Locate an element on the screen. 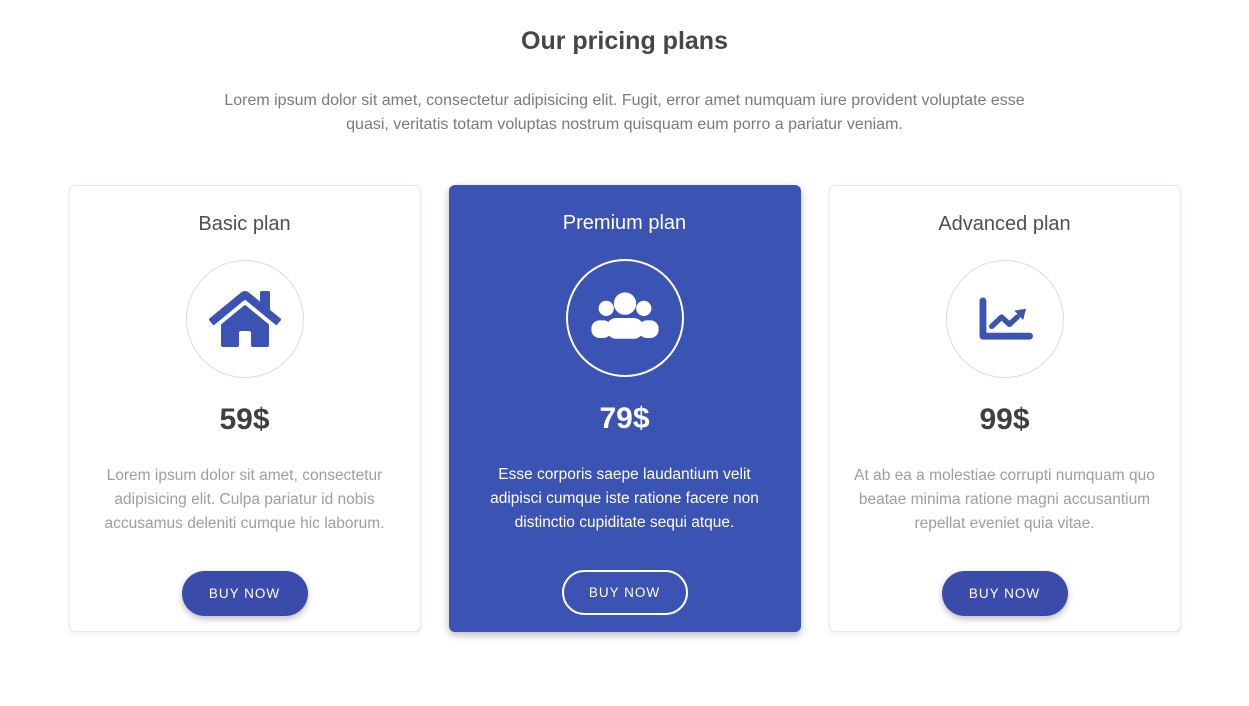 Image resolution: width=1249 pixels, height=706 pixels. plan-price: 99$ is located at coordinates (1004, 419).